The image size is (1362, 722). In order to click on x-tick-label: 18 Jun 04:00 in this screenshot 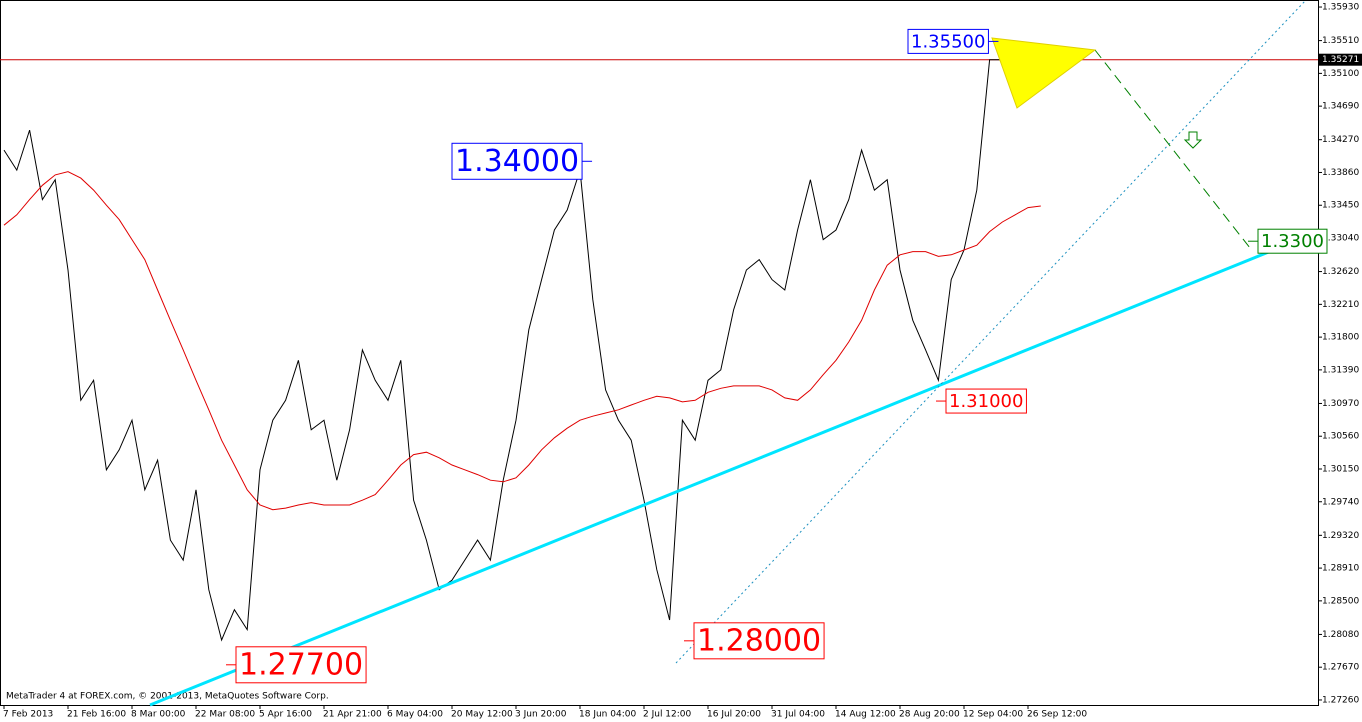, I will do `click(607, 715)`.